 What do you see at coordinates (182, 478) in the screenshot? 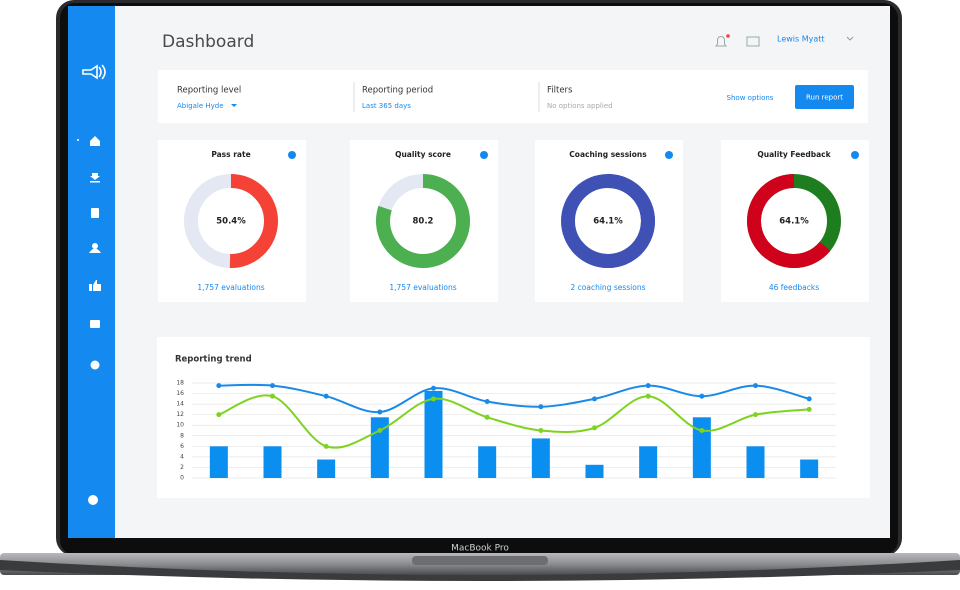
I see `y-tick-label: 0` at bounding box center [182, 478].